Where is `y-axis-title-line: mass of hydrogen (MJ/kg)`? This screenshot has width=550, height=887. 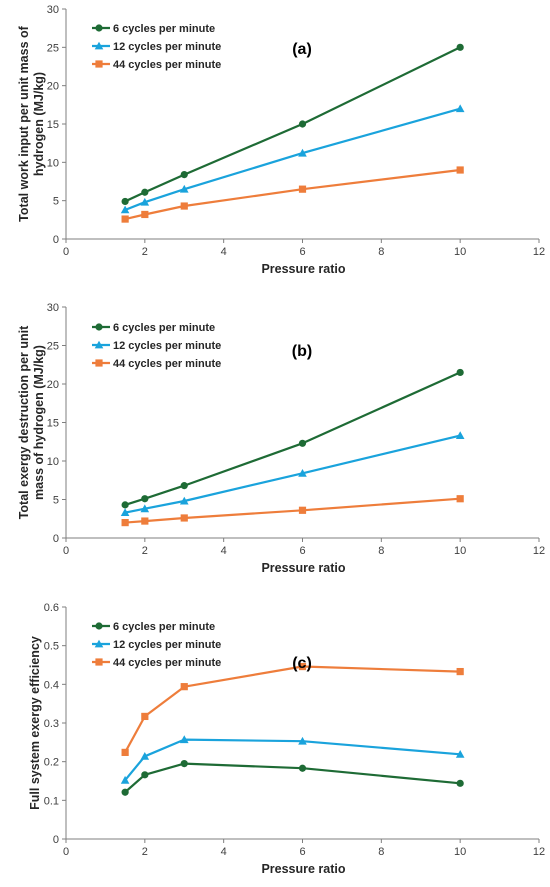 y-axis-title-line: mass of hydrogen (MJ/kg) is located at coordinates (39, 422).